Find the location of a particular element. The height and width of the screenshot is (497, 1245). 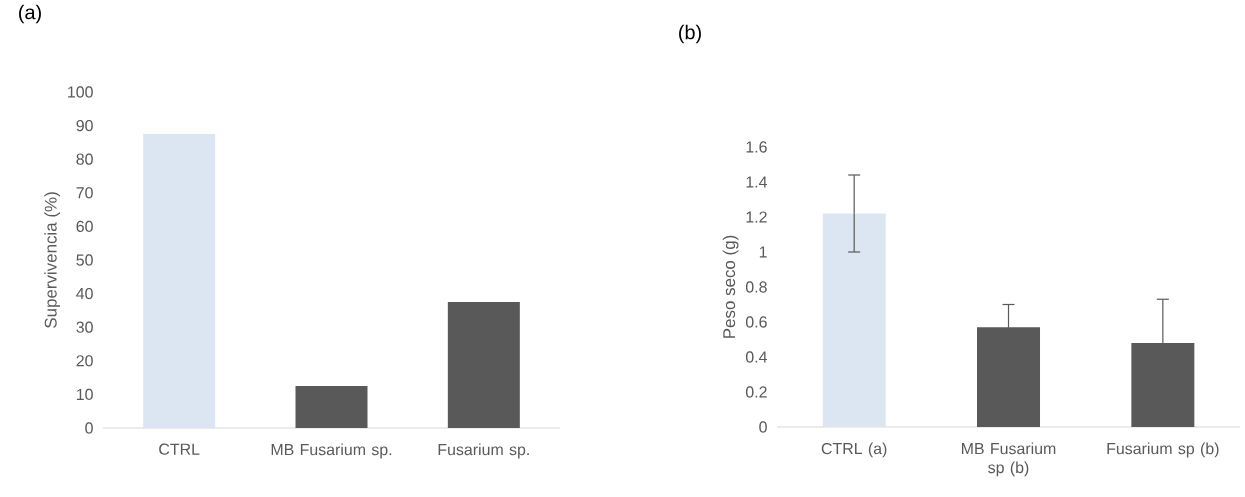

chart-title: (b) is located at coordinates (690, 34).